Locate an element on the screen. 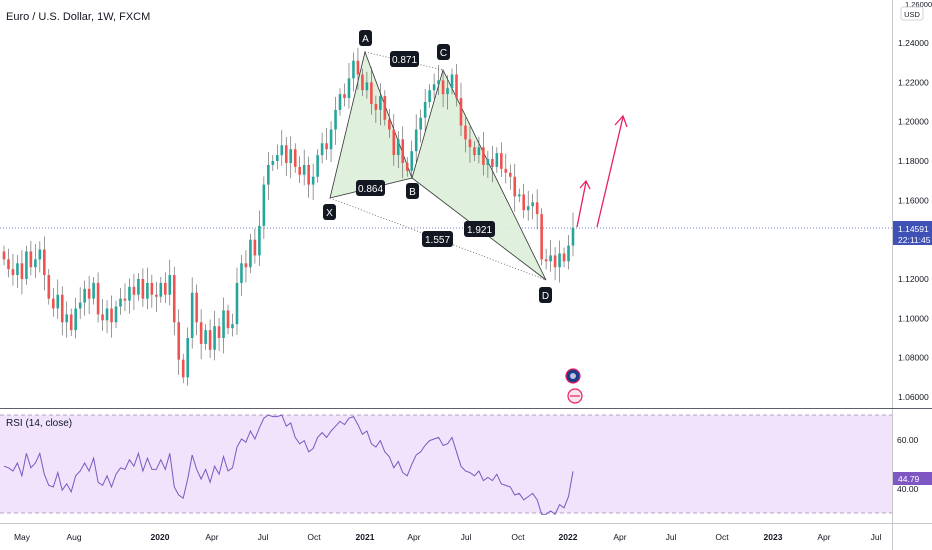  price-unit-badge: USD is located at coordinates (912, 13).